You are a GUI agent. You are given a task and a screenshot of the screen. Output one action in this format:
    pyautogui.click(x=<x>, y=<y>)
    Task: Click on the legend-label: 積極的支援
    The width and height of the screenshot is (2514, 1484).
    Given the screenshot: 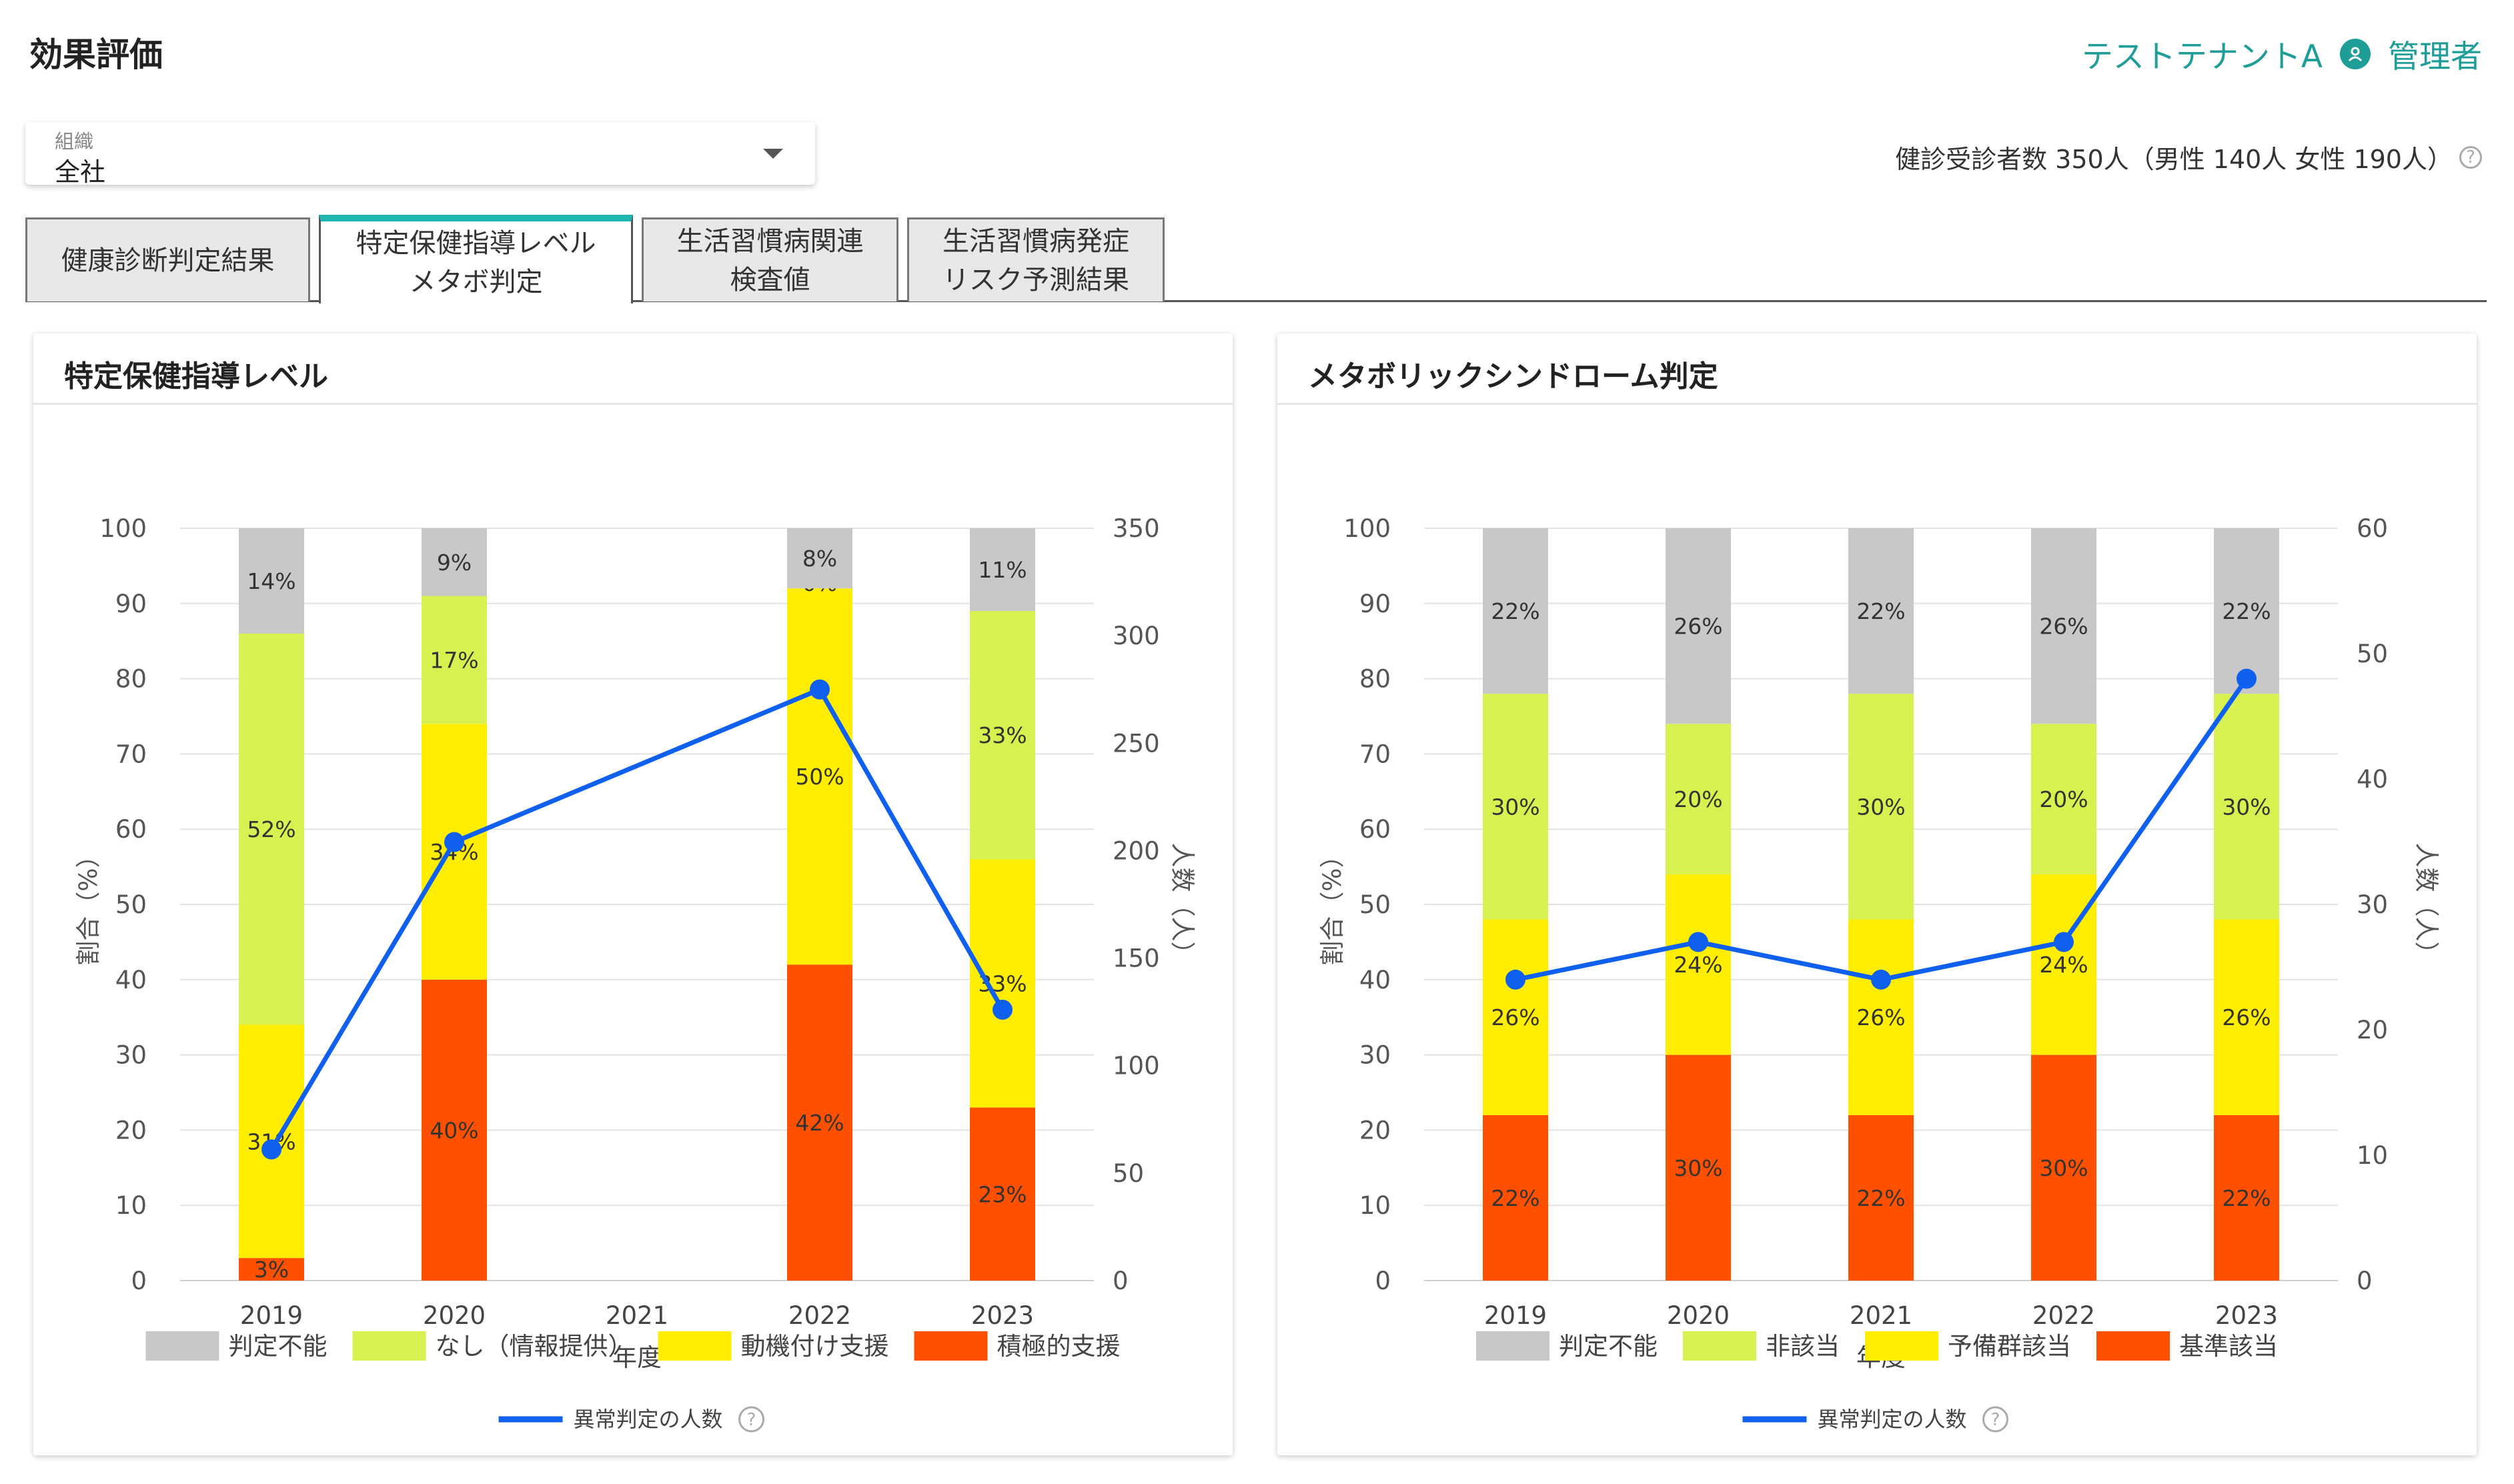 What is the action you would take?
    pyautogui.click(x=1059, y=1346)
    